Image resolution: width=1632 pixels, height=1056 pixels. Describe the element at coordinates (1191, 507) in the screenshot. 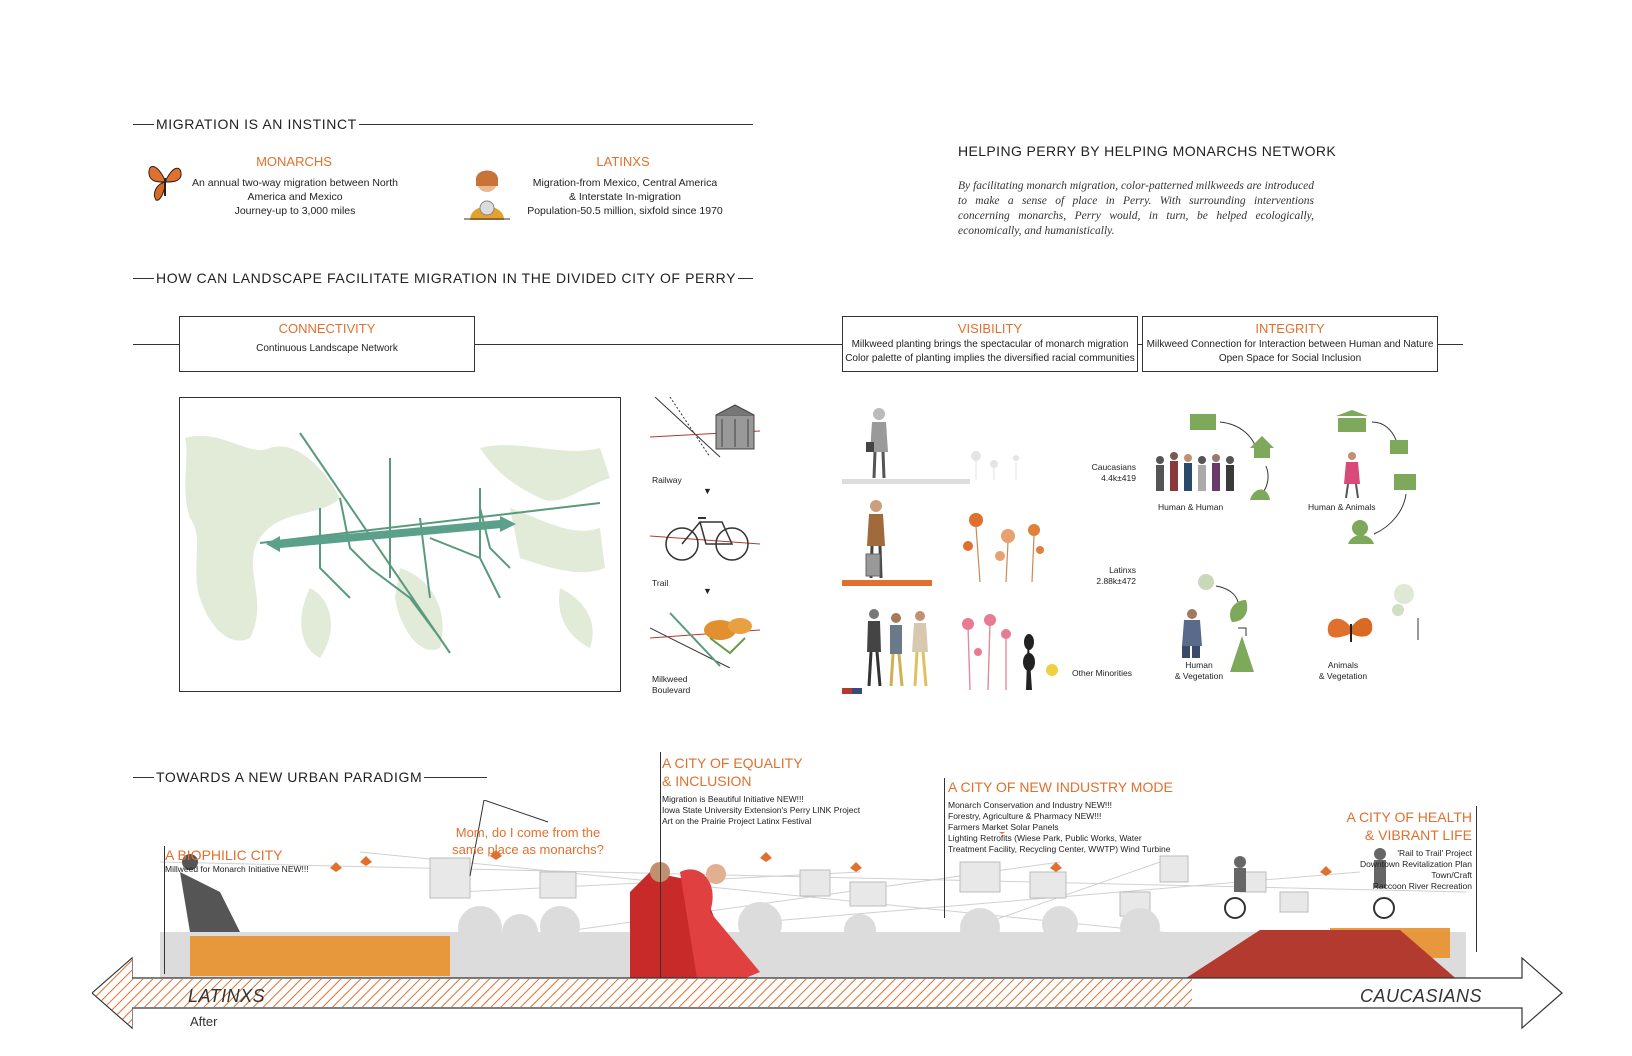

I see `human-human-label: Human & Human` at that location.